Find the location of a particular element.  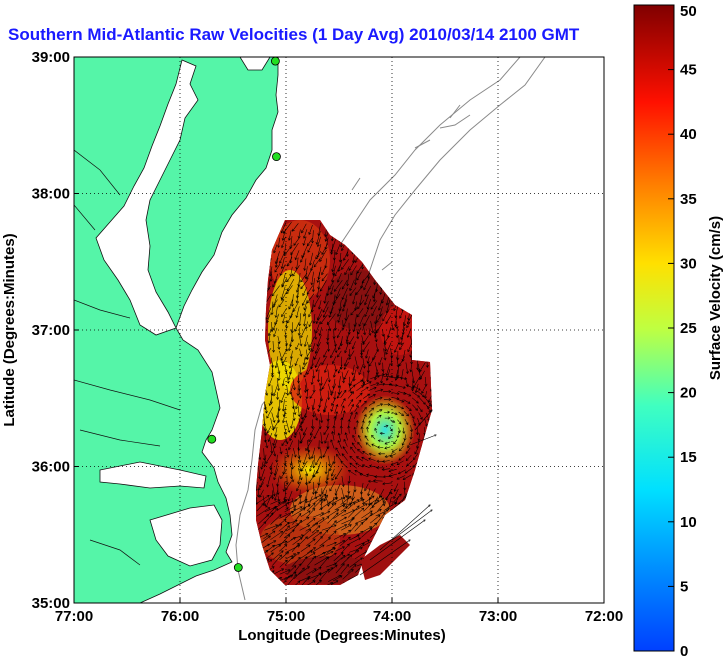

x-tick-label: 74:00 is located at coordinates (392, 616).